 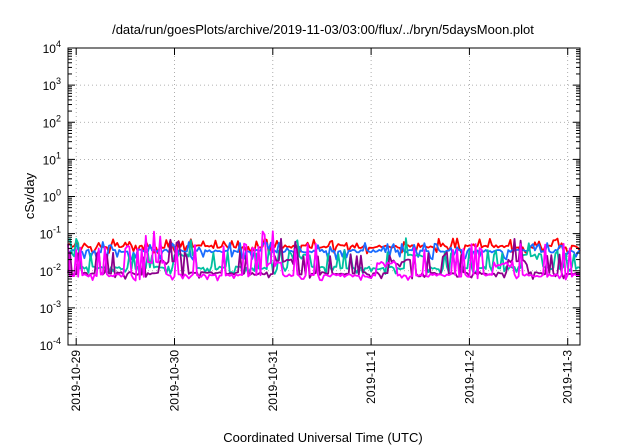 What do you see at coordinates (371, 377) in the screenshot?
I see `x-tick-label: 2019-11-1` at bounding box center [371, 377].